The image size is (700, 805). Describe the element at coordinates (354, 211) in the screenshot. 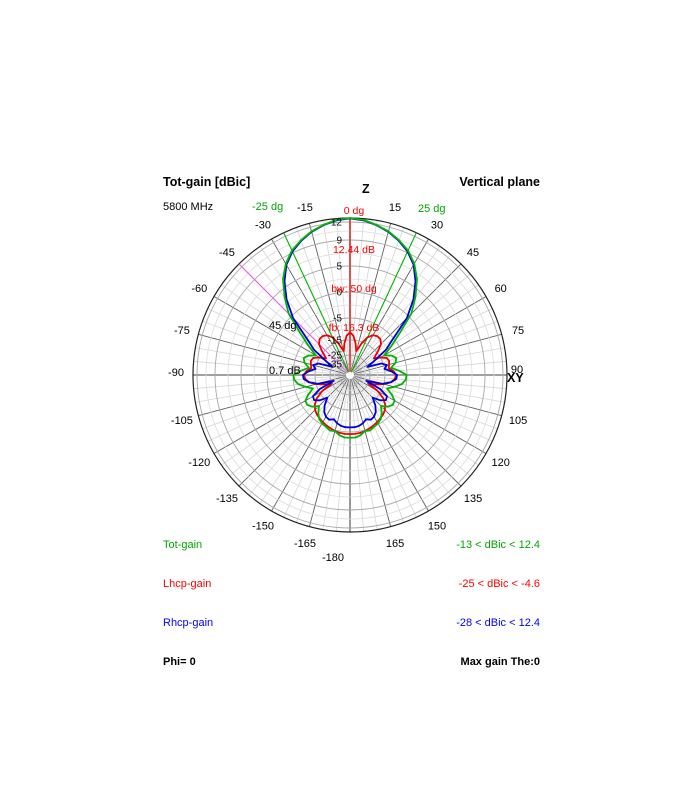

I see `main-lobe-angle: 0 dg` at that location.